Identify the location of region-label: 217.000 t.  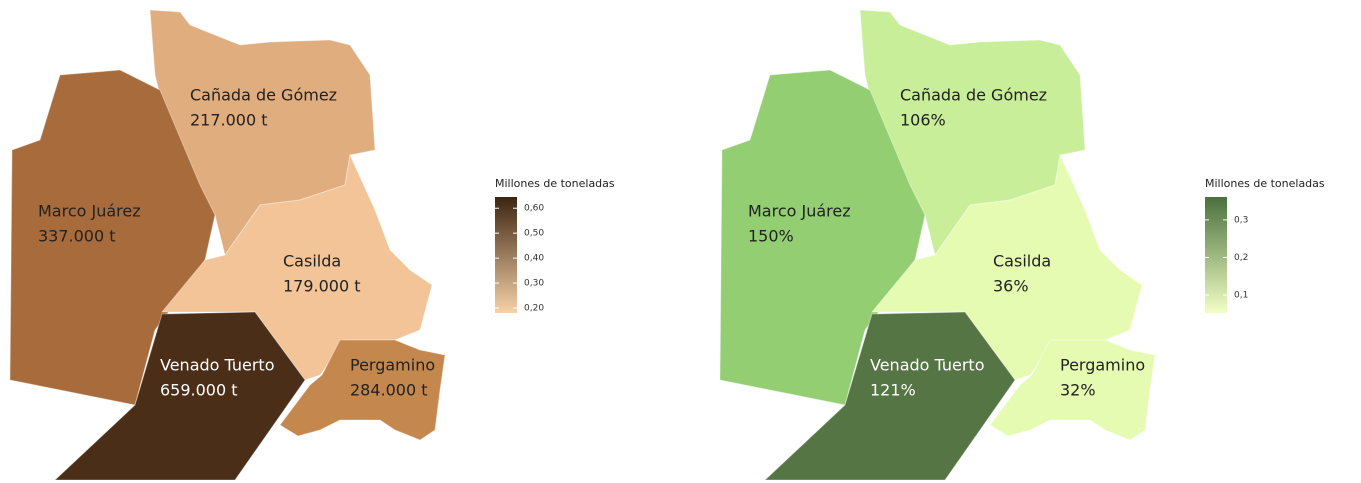
(229, 120).